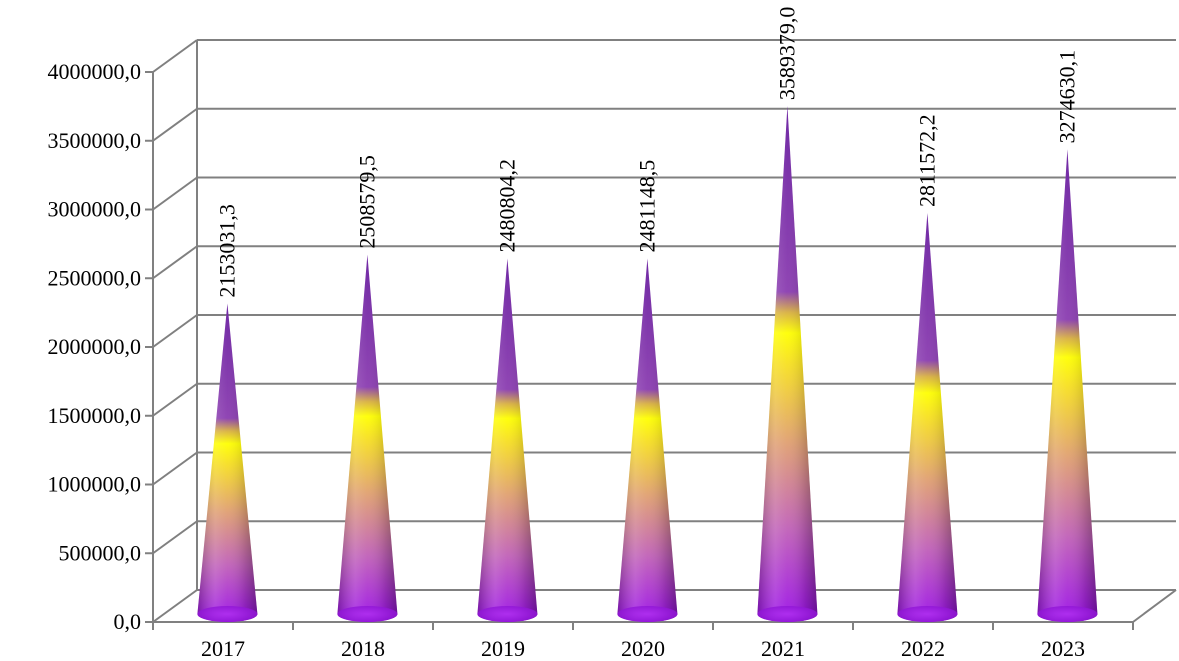  I want to click on x-axis: 2017 2018 2019 2020 2021 2022 2023, so click(643, 641).